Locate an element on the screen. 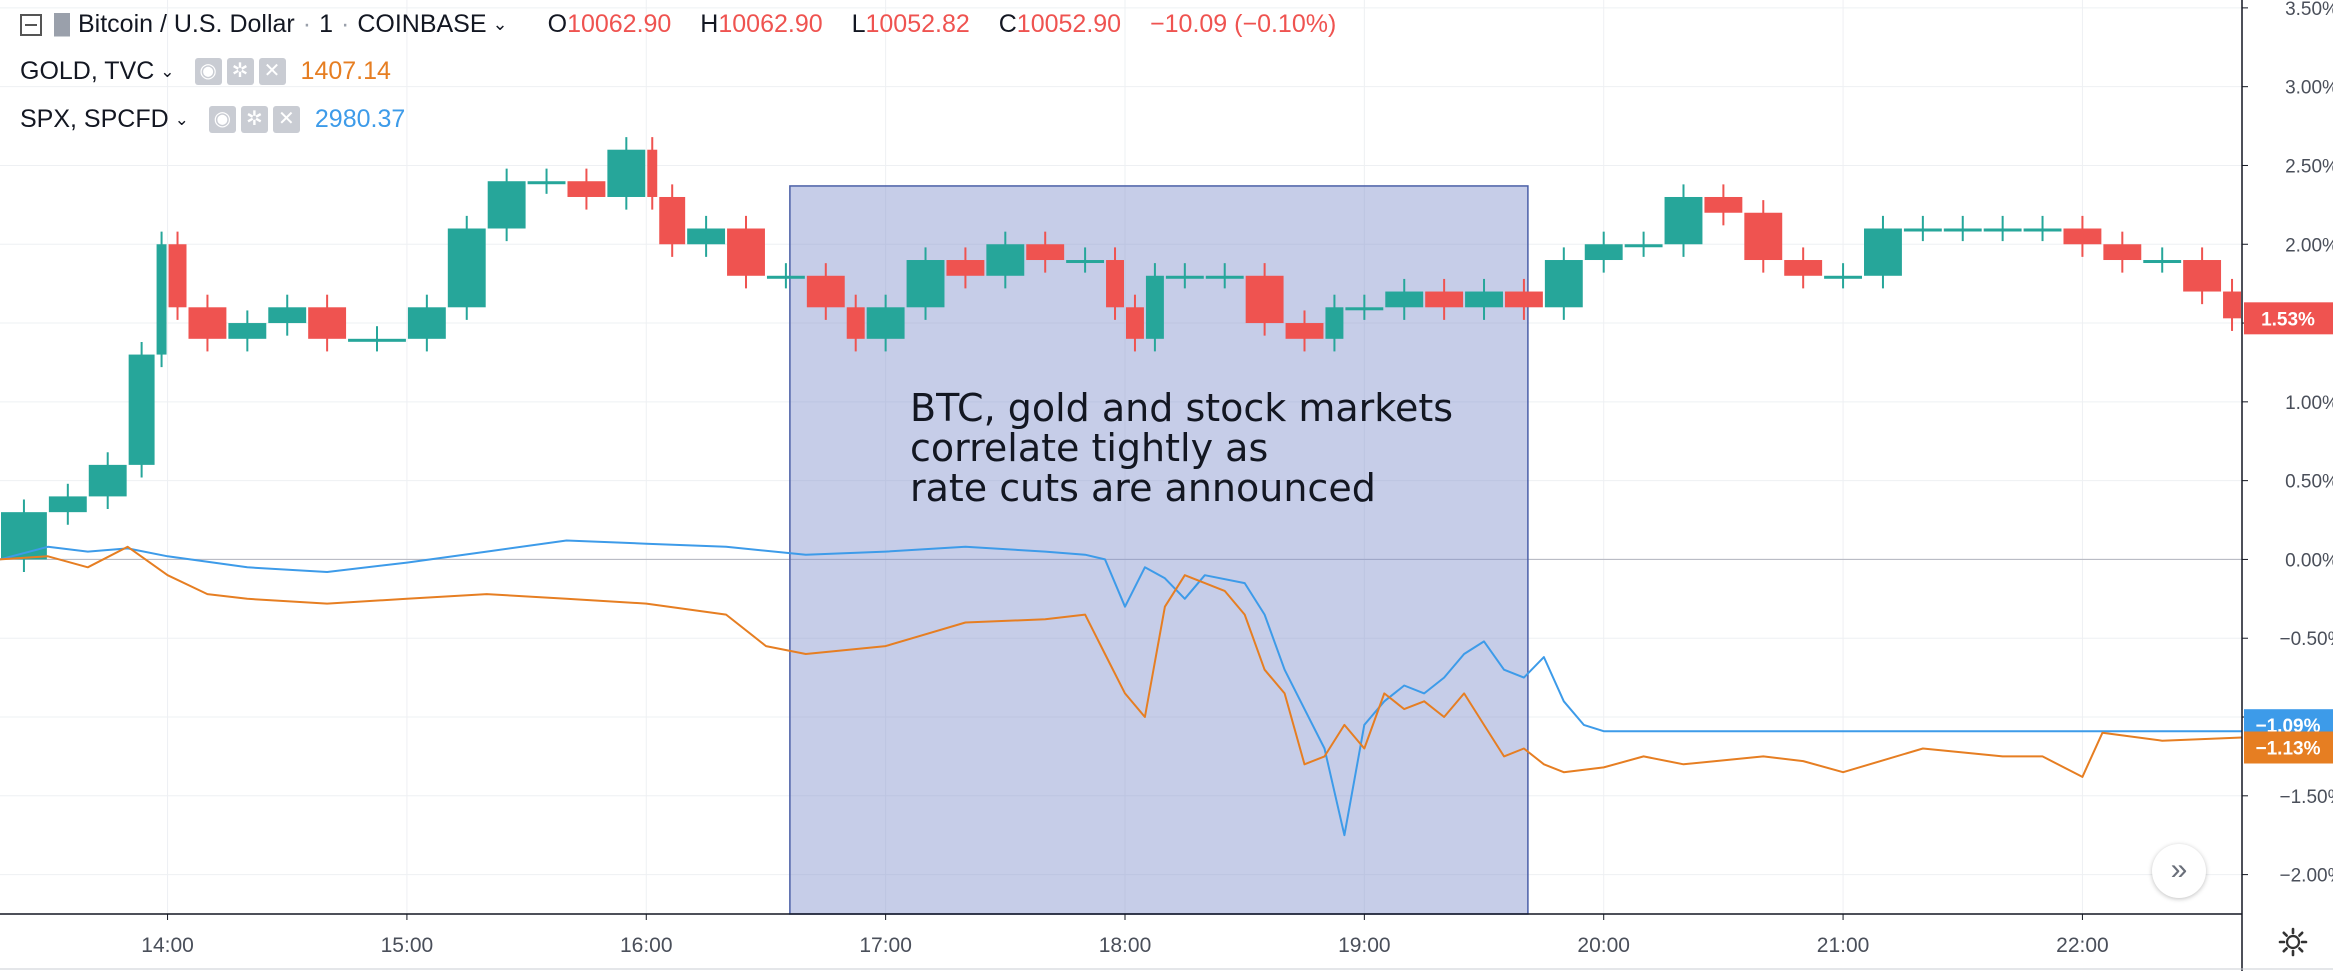 The image size is (2333, 971). spx-value: 2980.37 is located at coordinates (360, 119).